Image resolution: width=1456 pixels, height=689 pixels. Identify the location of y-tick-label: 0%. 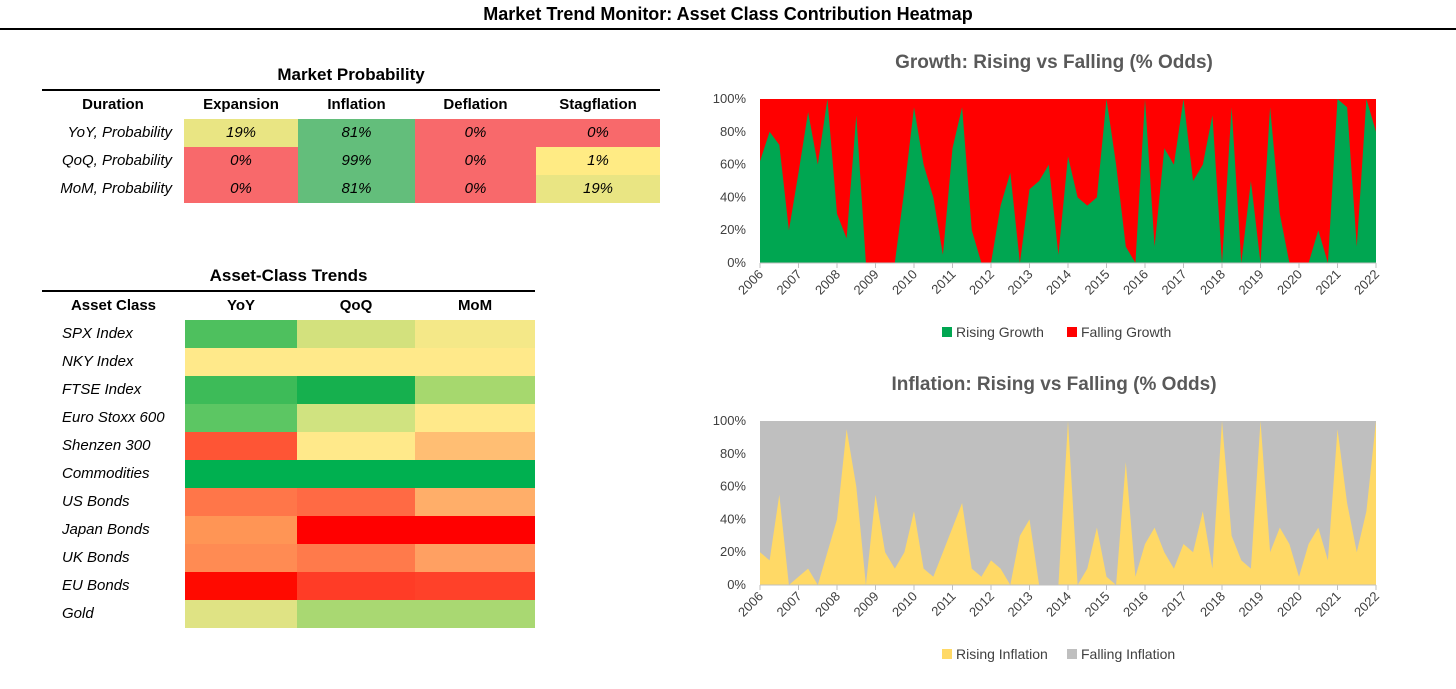
(736, 262).